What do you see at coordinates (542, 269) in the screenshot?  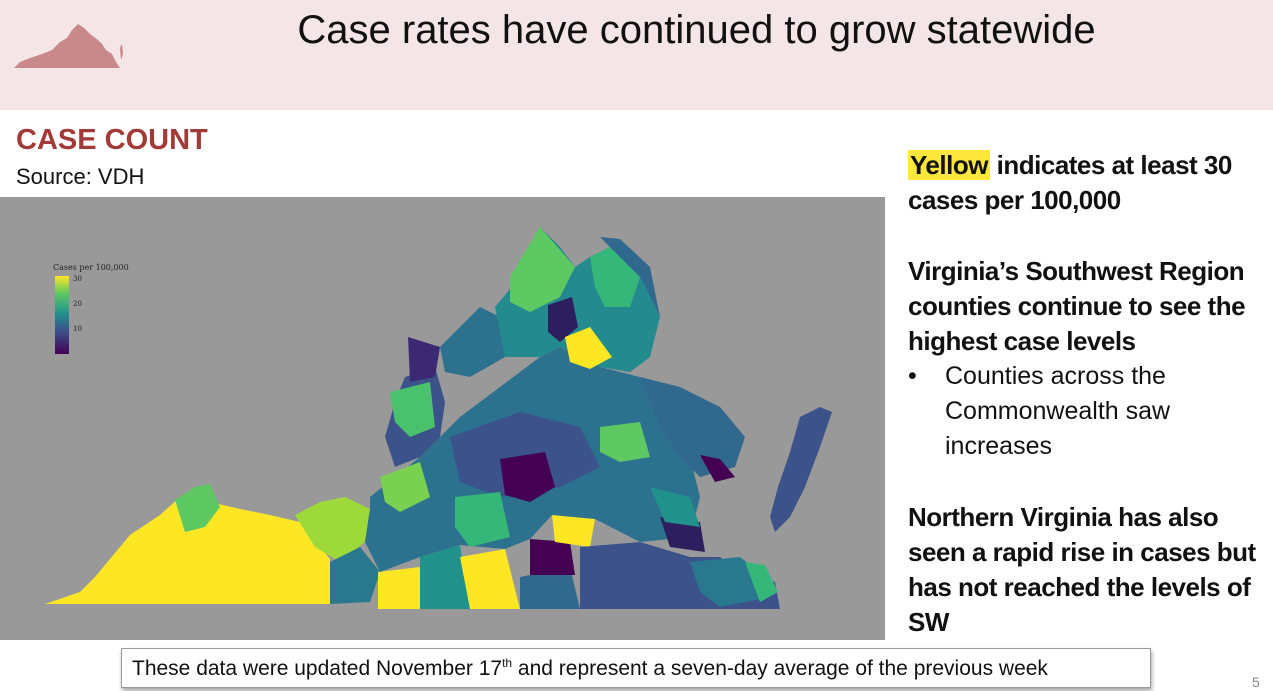 I see `county-region-north-green` at bounding box center [542, 269].